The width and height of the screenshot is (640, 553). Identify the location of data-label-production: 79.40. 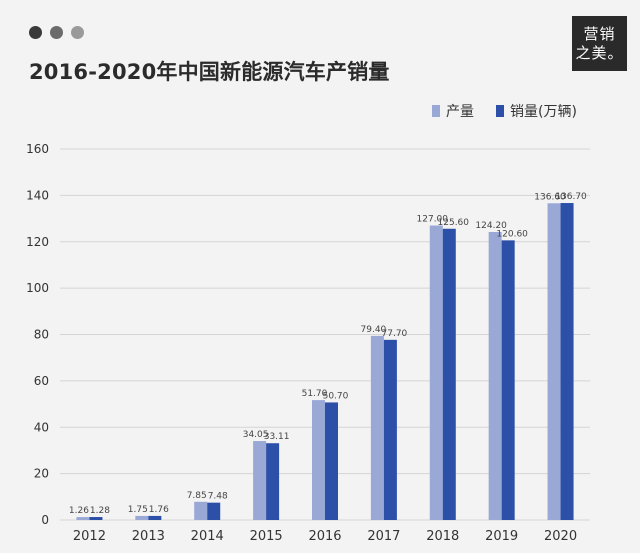
(374, 330).